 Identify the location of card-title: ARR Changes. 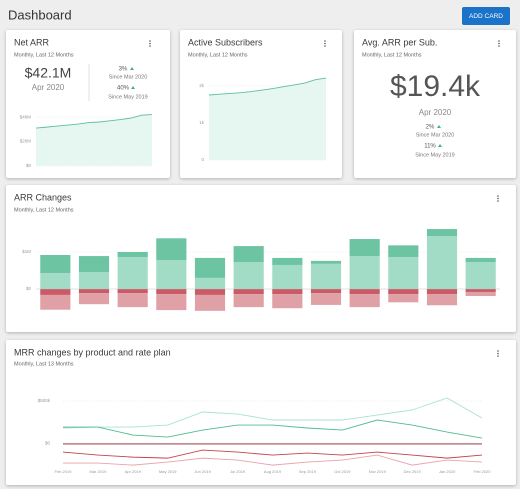
(43, 197).